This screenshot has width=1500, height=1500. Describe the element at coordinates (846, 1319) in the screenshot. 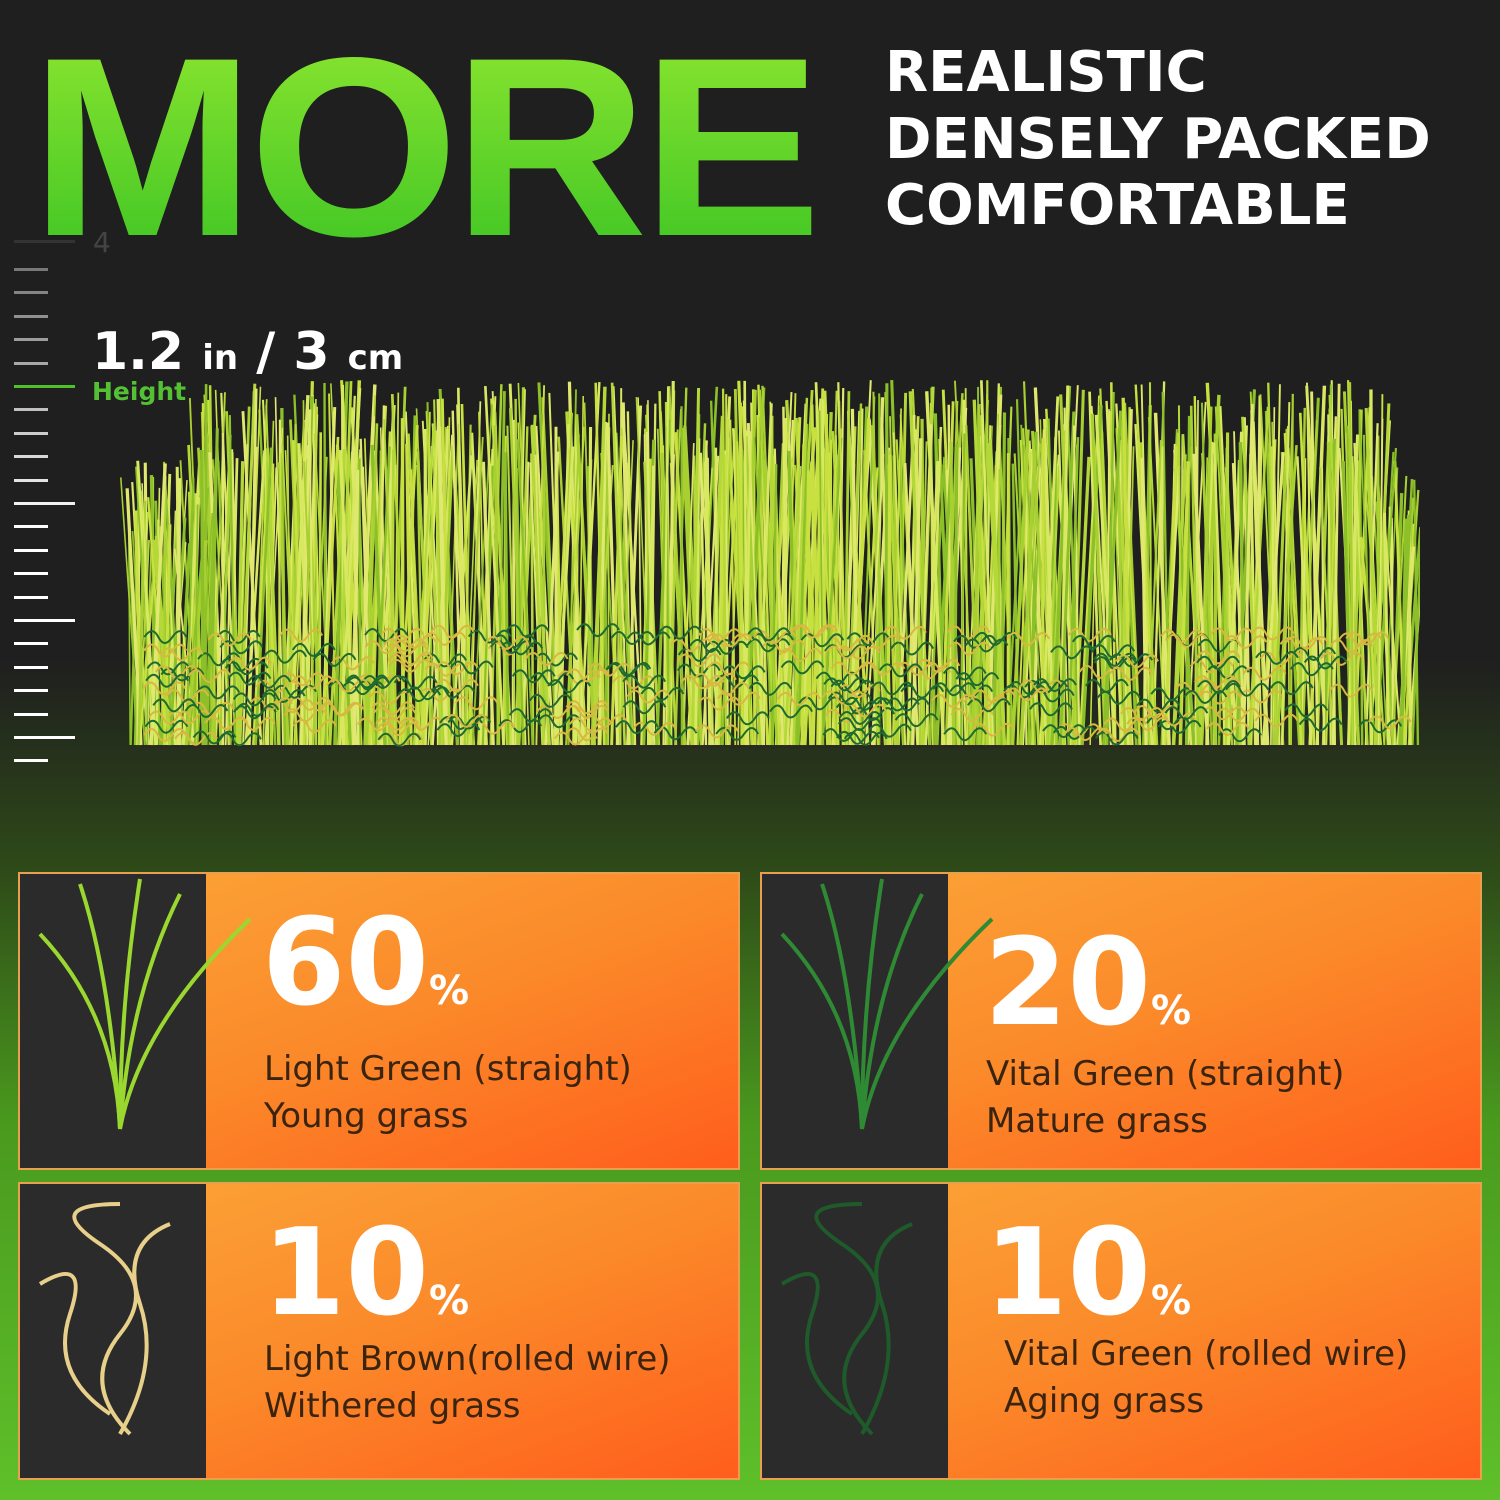

I see `vital-green-curled-blade-icon` at that location.